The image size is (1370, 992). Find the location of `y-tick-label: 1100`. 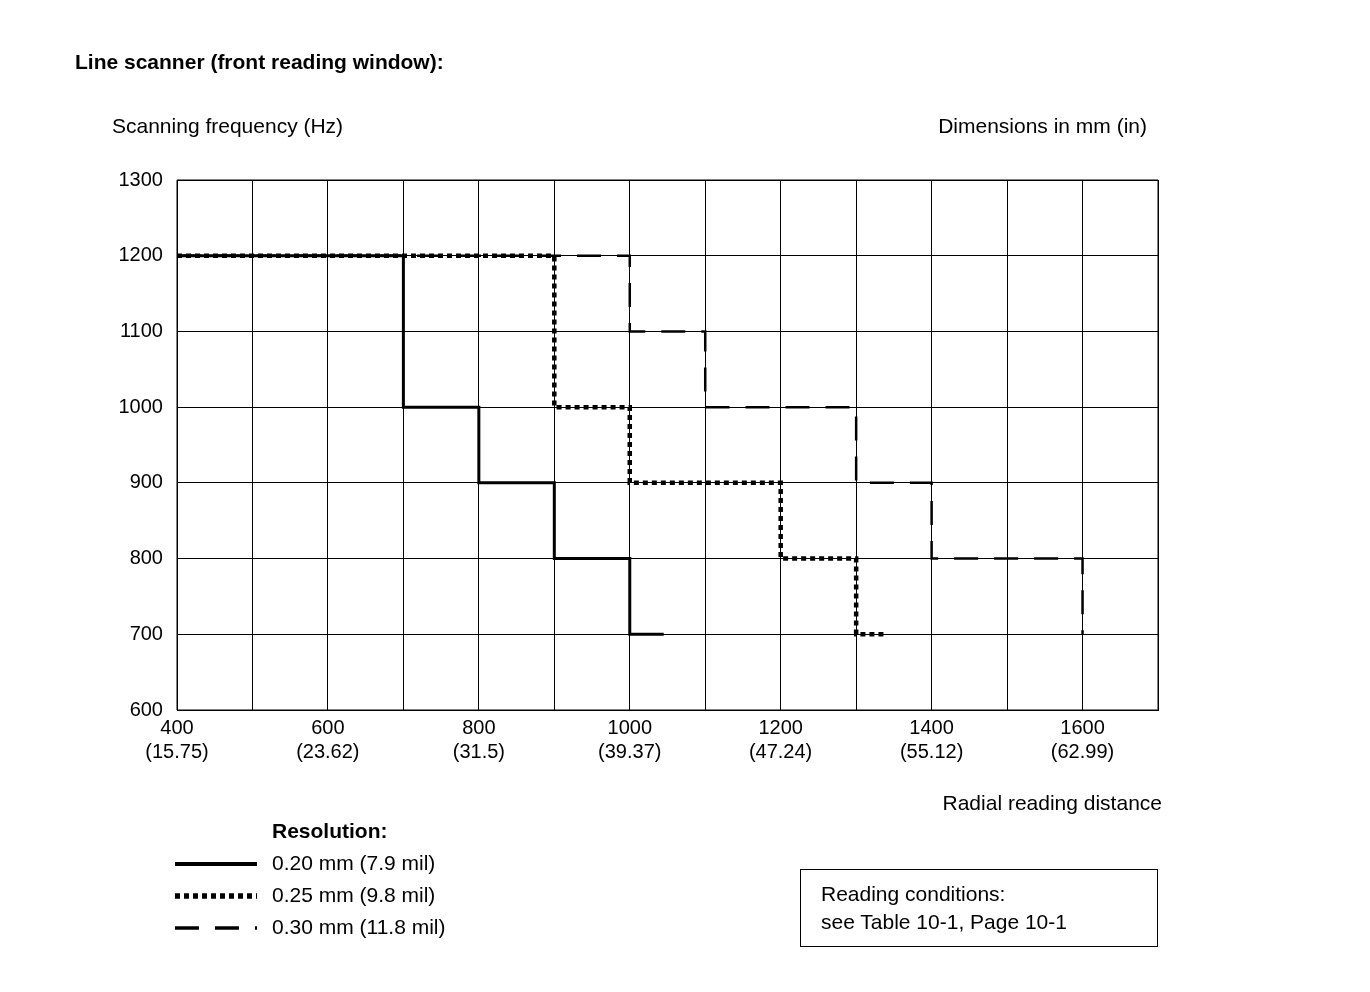

y-tick-label: 1100 is located at coordinates (141, 329).